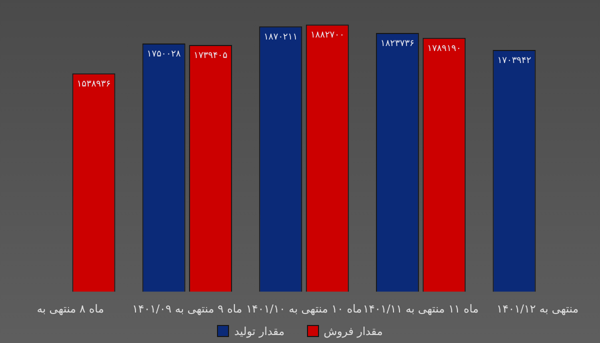 The width and height of the screenshot is (600, 343). Describe the element at coordinates (537, 309) in the screenshot. I see `x-tick-label: منتهی به ۱۴۰۱/۱۲` at that location.